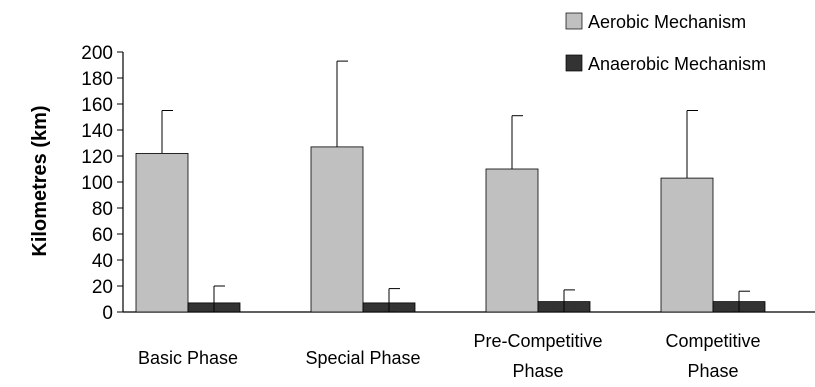  Describe the element at coordinates (97, 157) in the screenshot. I see `y-tick-label: 120` at that location.